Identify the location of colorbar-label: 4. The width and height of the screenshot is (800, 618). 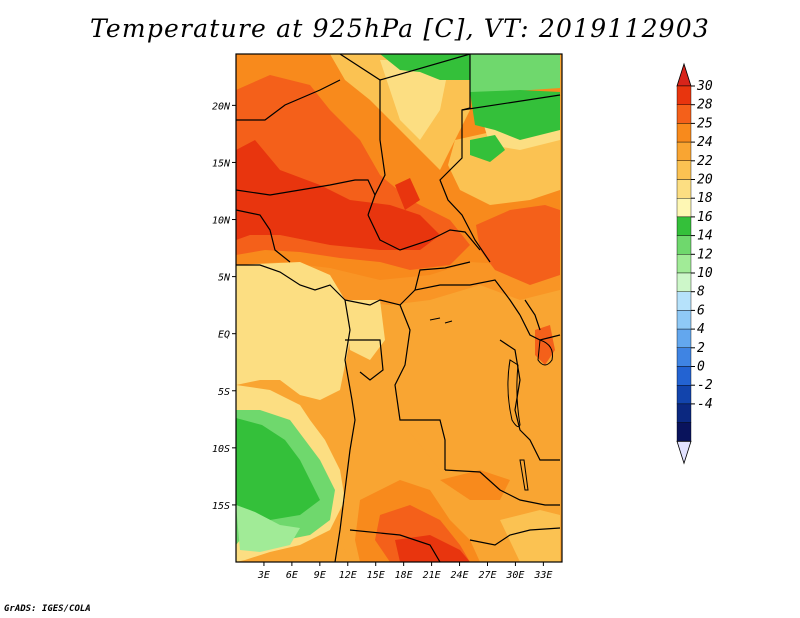
(701, 329).